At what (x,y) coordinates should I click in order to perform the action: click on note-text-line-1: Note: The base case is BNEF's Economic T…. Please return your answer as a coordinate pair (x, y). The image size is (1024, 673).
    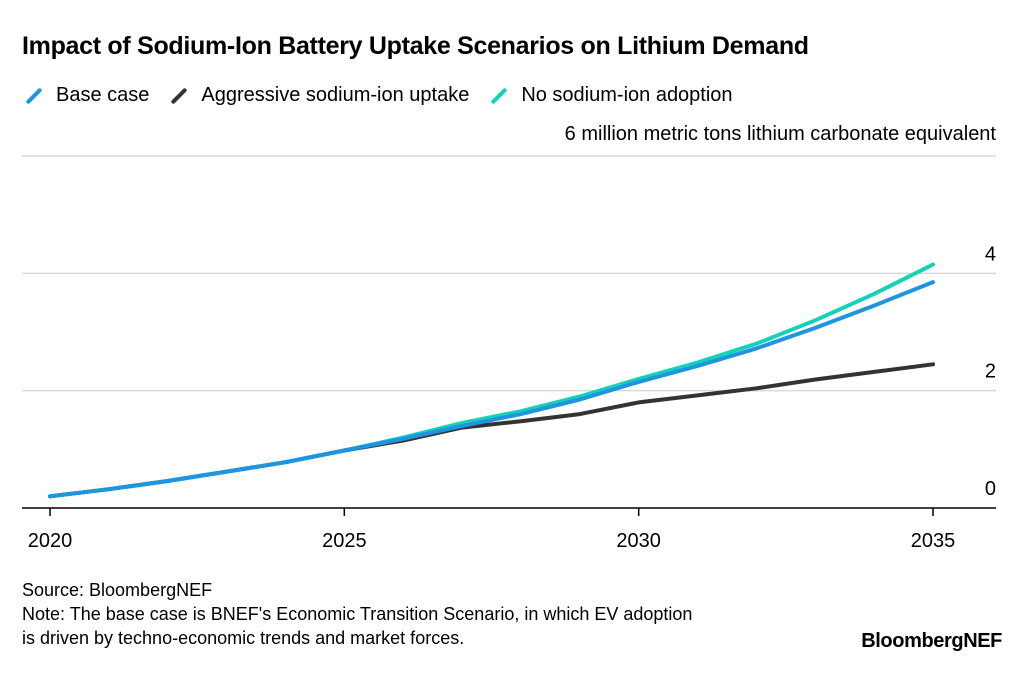
    Looking at the image, I should click on (357, 614).